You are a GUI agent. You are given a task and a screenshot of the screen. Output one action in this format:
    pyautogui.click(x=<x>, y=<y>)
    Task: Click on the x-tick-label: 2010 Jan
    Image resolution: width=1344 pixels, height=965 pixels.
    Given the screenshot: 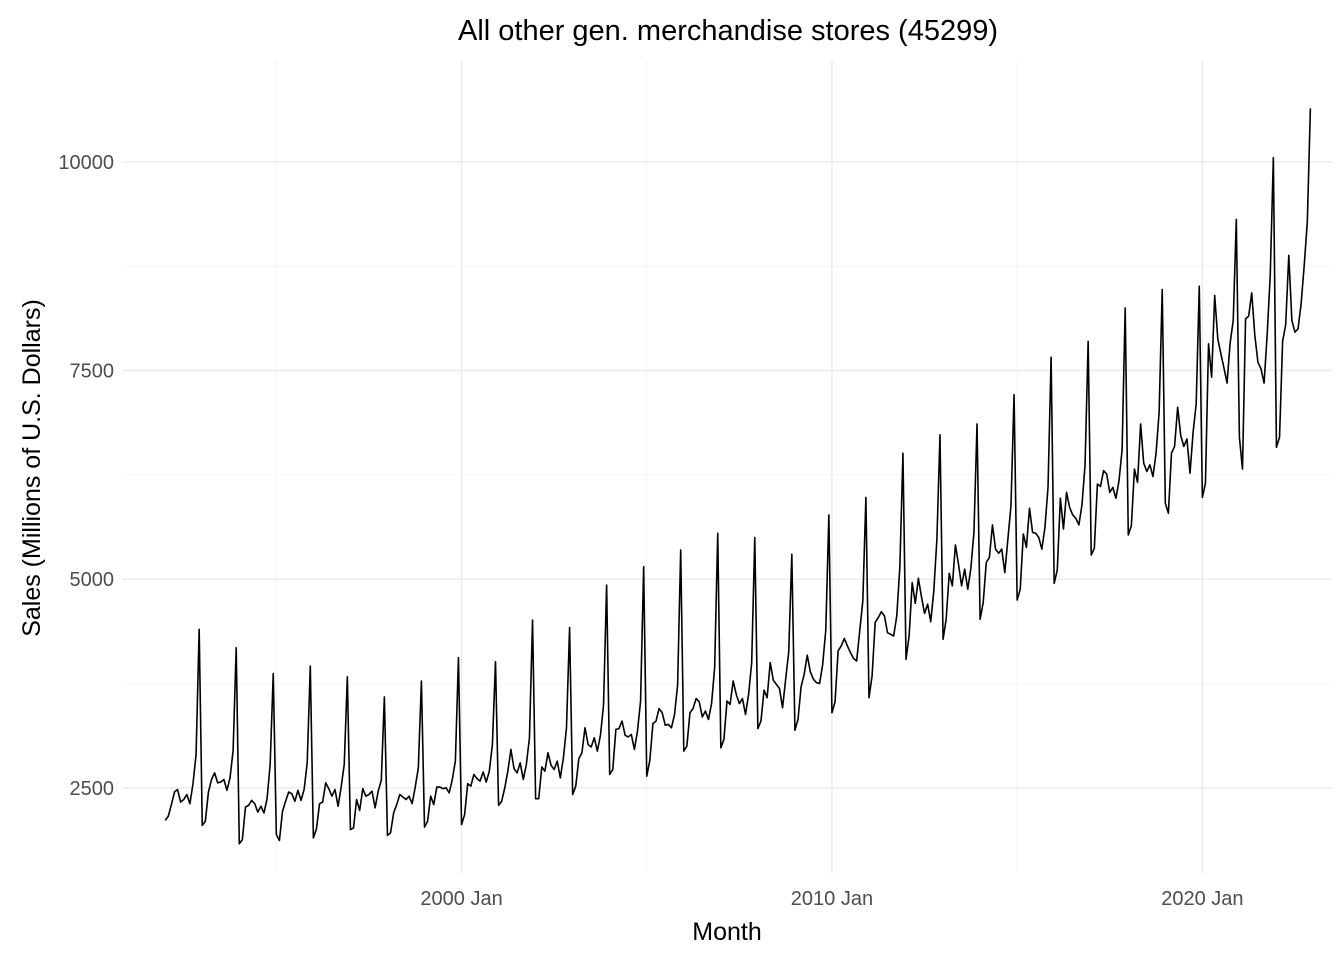 What is the action you would take?
    pyautogui.click(x=832, y=899)
    